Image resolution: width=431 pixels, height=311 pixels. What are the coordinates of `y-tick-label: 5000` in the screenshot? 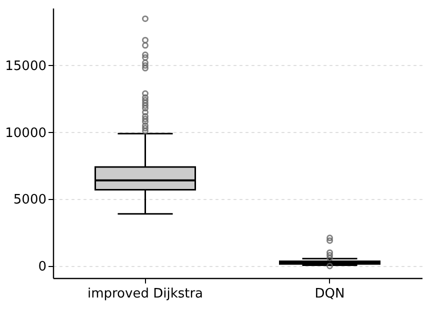 It's located at (29, 200).